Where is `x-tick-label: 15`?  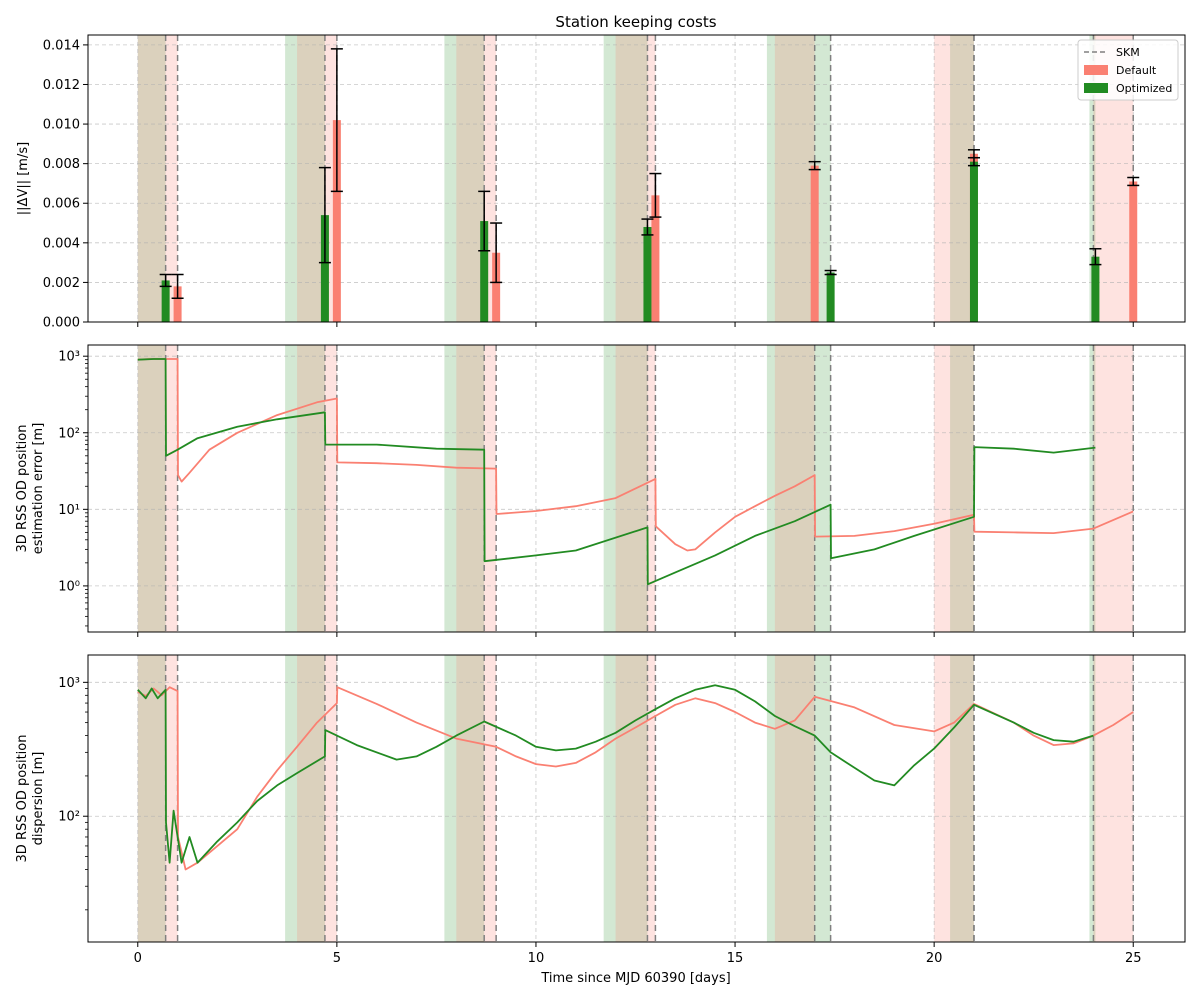
x-tick-label: 15 is located at coordinates (735, 958).